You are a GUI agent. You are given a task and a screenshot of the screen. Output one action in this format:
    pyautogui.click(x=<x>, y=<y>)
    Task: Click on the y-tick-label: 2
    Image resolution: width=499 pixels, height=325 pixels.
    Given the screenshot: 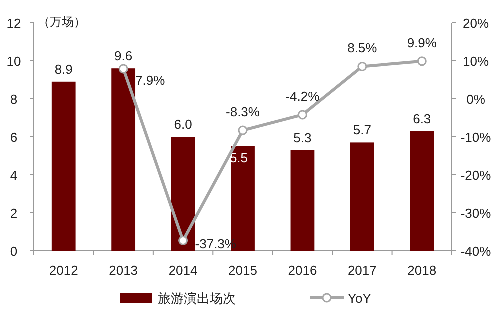 What is the action you would take?
    pyautogui.click(x=14, y=213)
    